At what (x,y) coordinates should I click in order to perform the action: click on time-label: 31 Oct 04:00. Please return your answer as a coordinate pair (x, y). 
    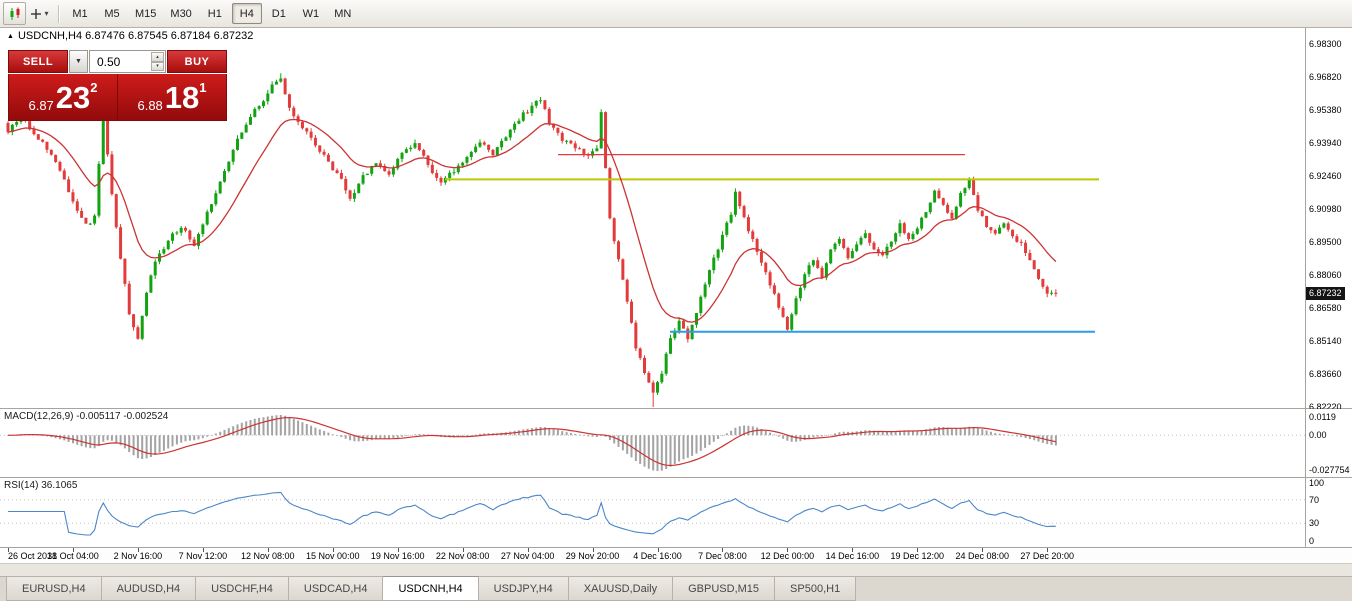
    Looking at the image, I should click on (73, 556).